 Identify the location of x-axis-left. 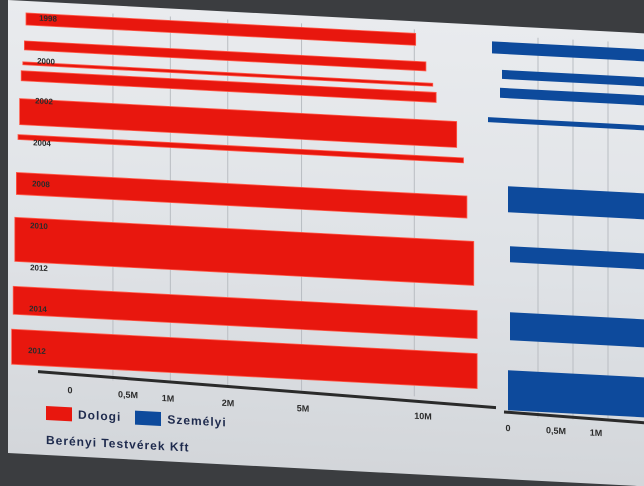
(267, 390).